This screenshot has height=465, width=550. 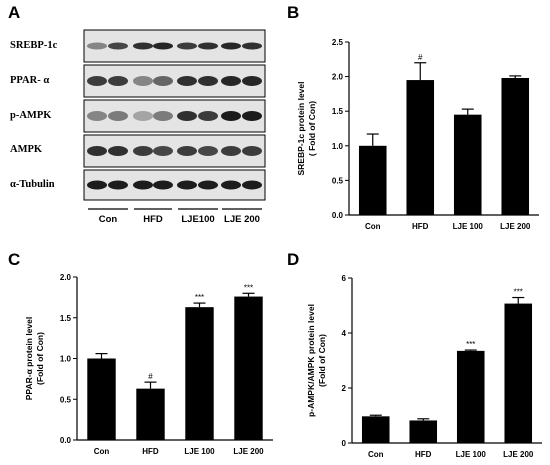 What do you see at coordinates (29, 80) in the screenshot?
I see `blot-label-ppar-alpha: PPAR- α` at bounding box center [29, 80].